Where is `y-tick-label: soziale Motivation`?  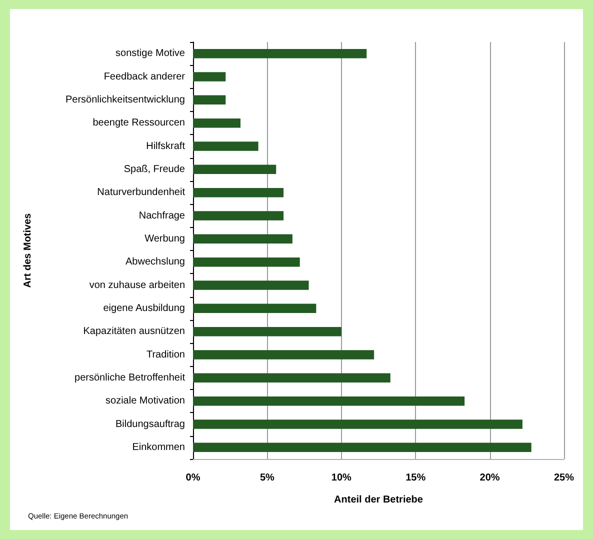
y-tick-label: soziale Motivation is located at coordinates (145, 401).